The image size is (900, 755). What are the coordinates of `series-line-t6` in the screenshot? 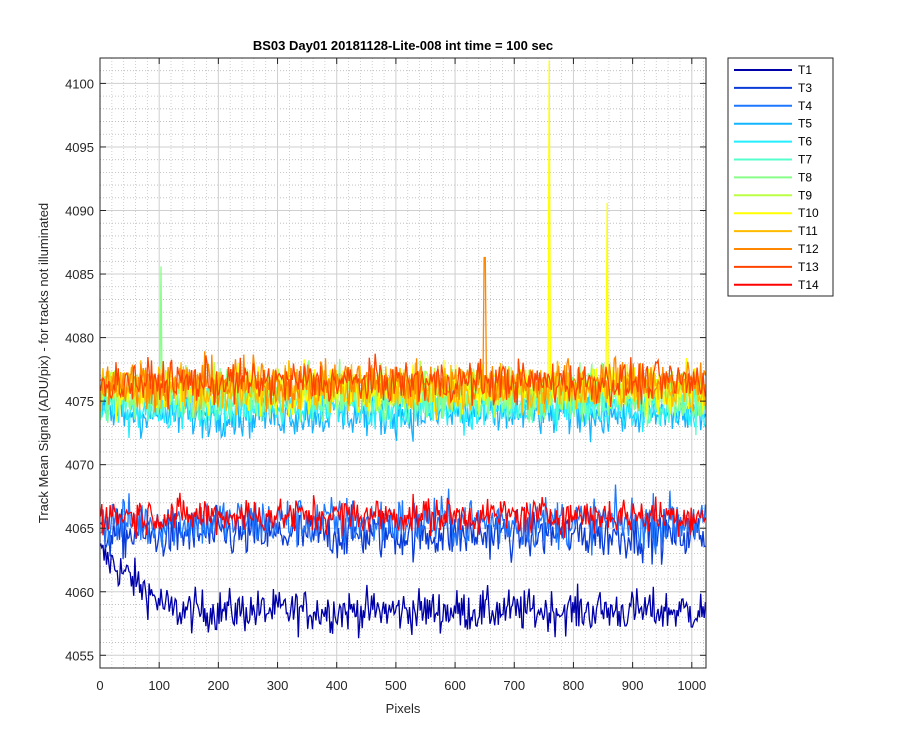 It's located at (403, 407).